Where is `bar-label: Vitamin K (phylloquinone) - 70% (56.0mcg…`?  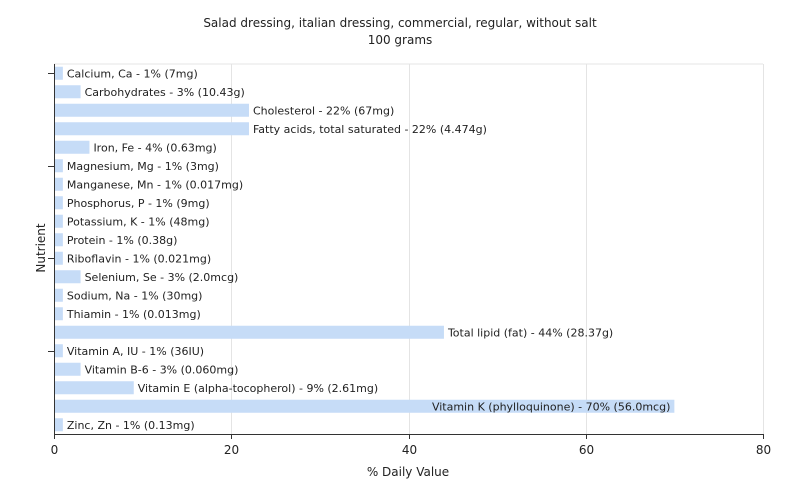
bar-label: Vitamin K (phylloquinone) - 70% (56.0mcg… is located at coordinates (551, 406).